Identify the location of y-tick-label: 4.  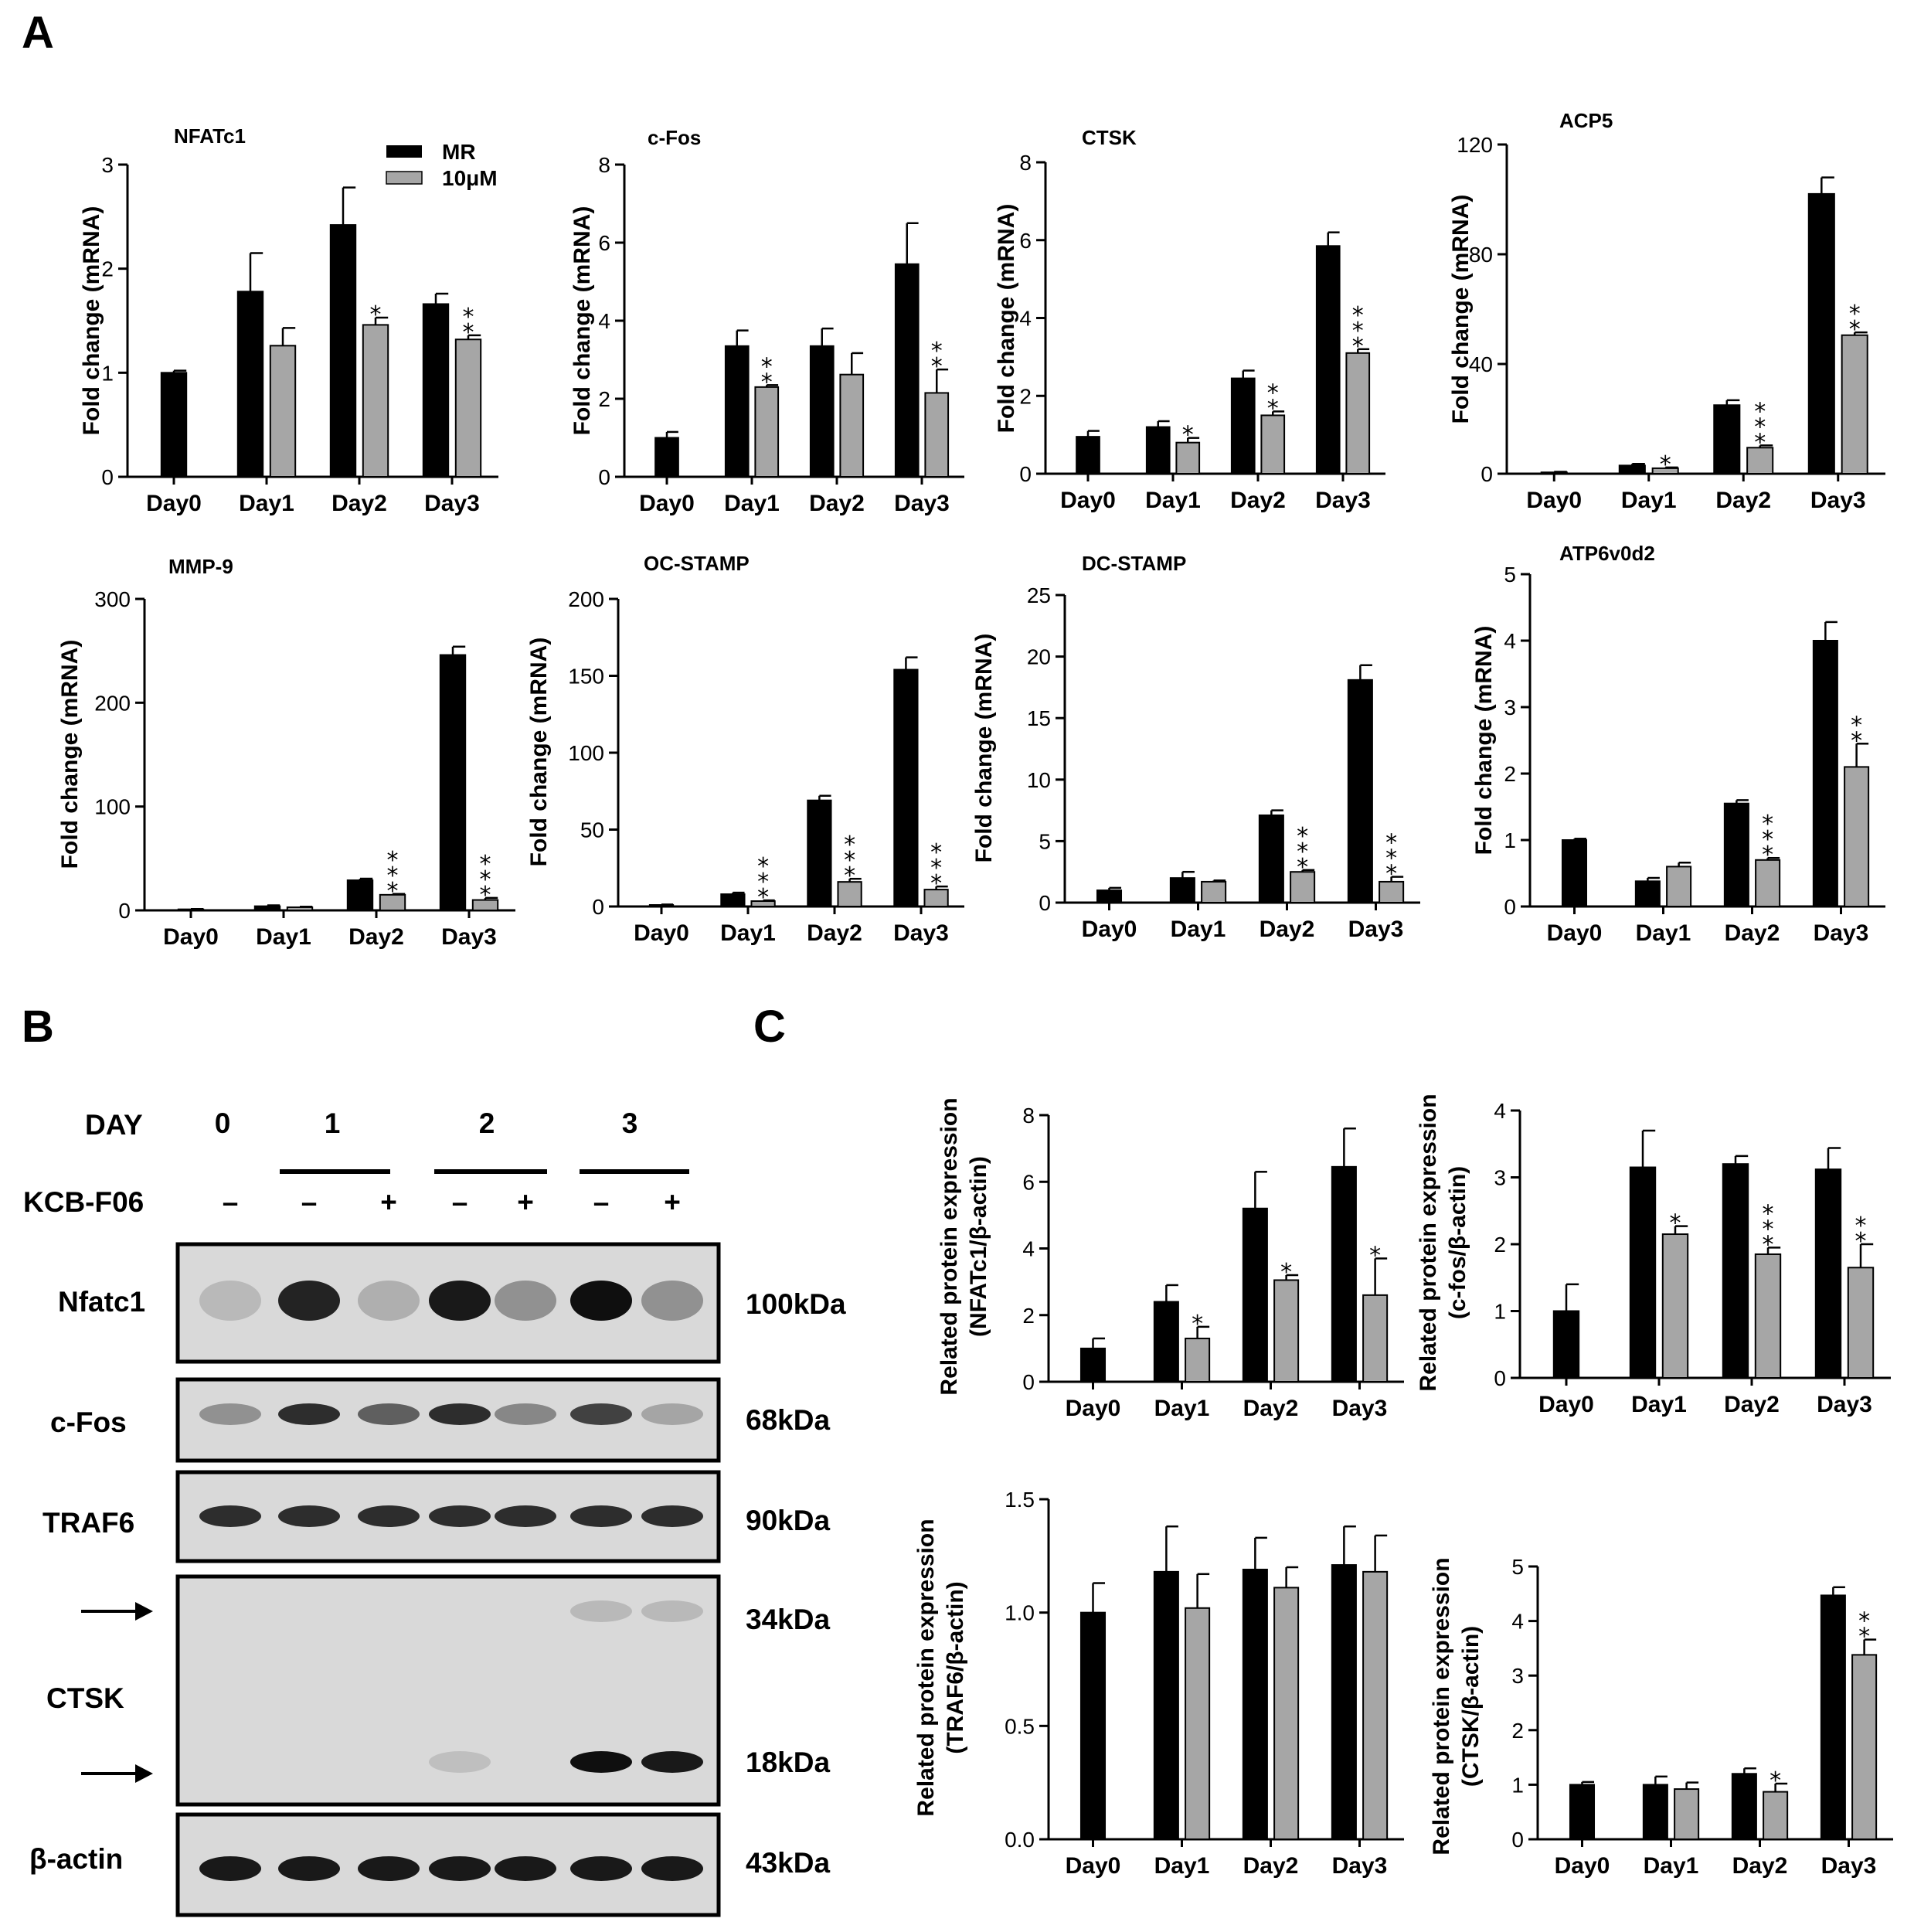
(1028, 1249).